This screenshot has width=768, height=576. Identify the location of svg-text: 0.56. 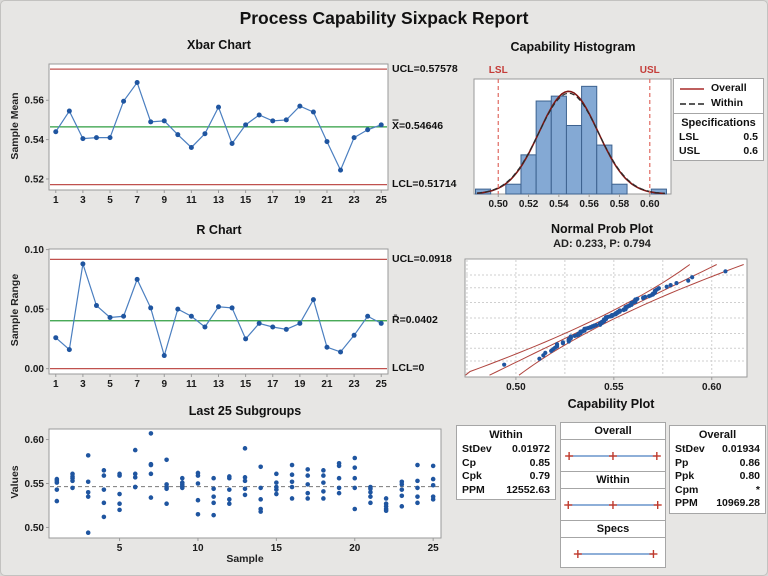
(589, 204).